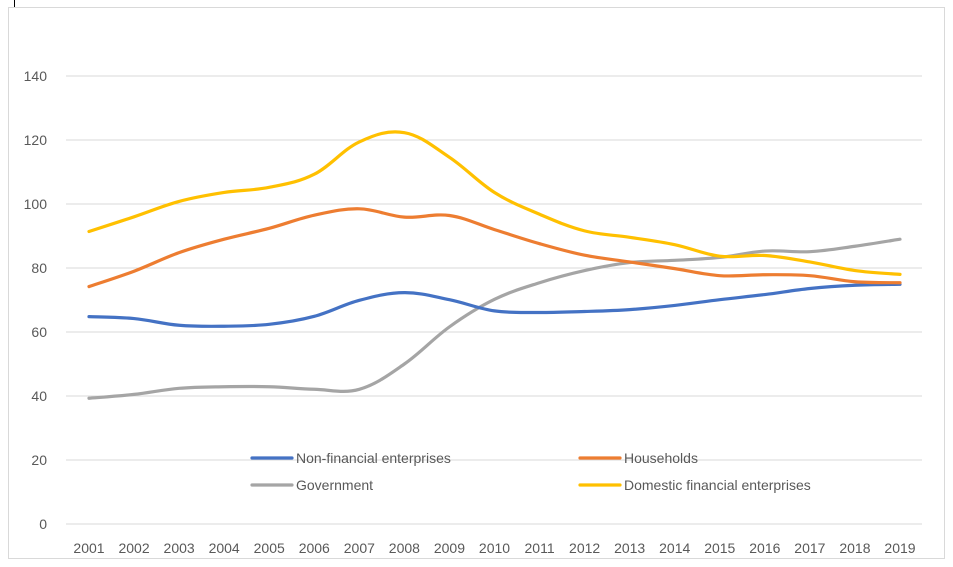 The height and width of the screenshot is (567, 953). I want to click on x-tick-label: 2002, so click(133, 548).